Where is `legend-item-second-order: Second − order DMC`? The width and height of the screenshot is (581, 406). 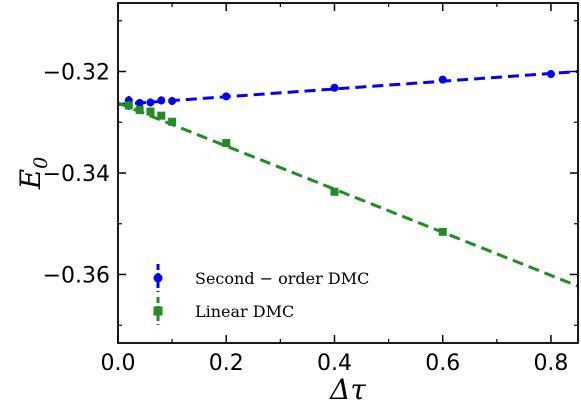 legend-item-second-order: Second − order DMC is located at coordinates (261, 278).